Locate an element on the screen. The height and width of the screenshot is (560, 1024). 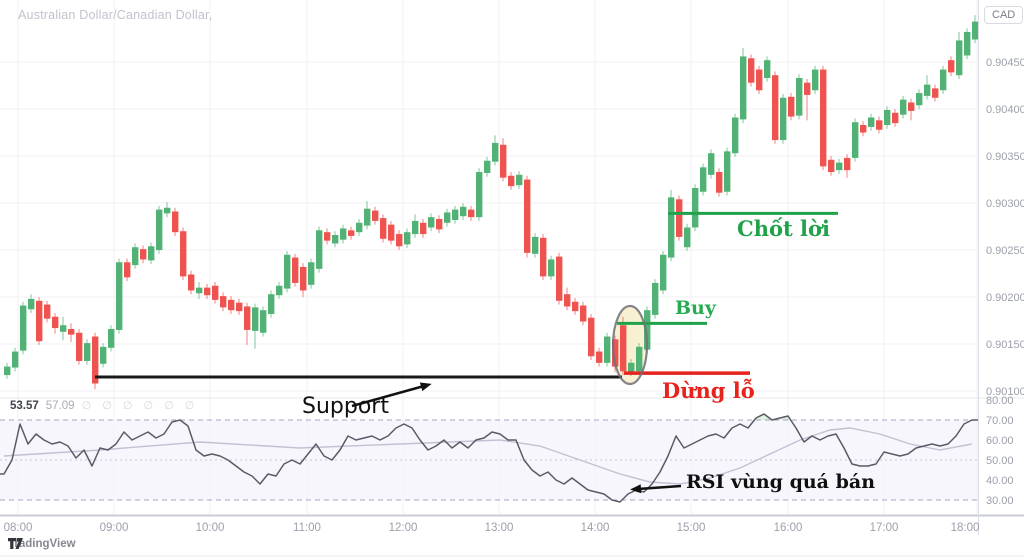
symbol-title: Australian Dollar/Canadian Dollar, is located at coordinates (115, 15).